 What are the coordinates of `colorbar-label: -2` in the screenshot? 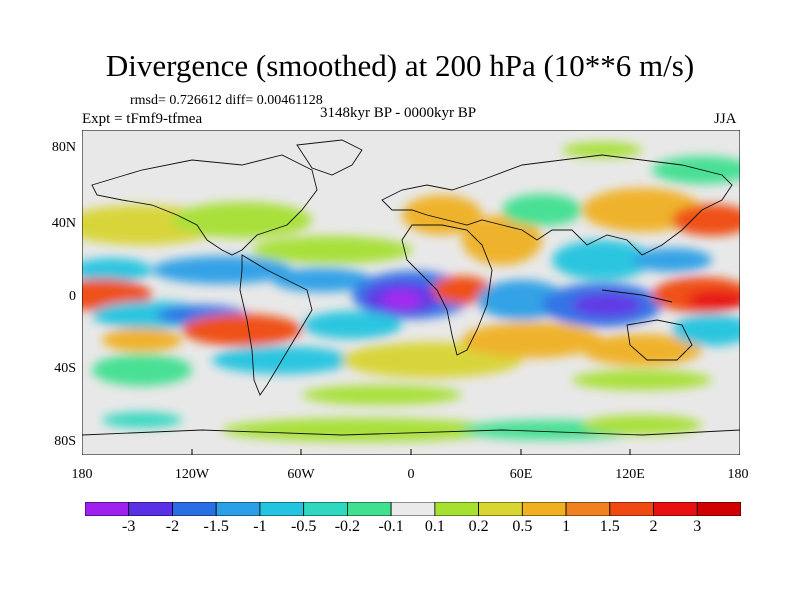 It's located at (172, 526).